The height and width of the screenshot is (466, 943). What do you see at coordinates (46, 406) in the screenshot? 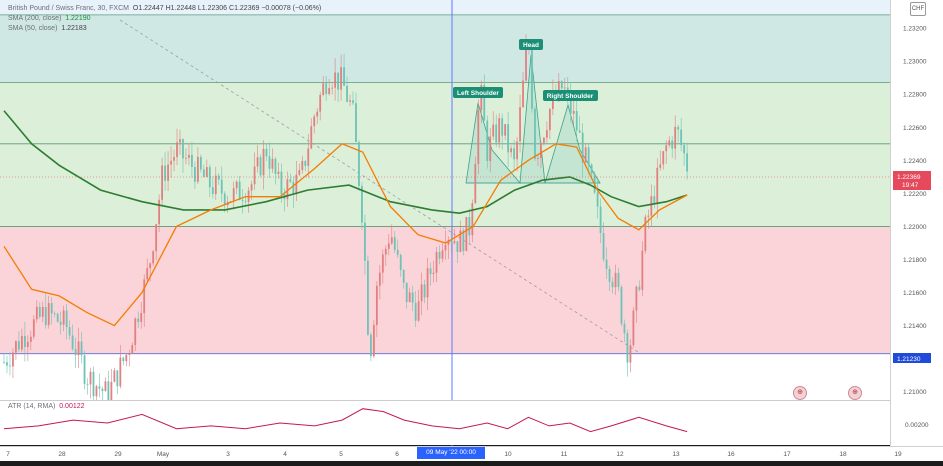
I see `atr-legend: ATR (14, RMA) 0.00122` at bounding box center [46, 406].